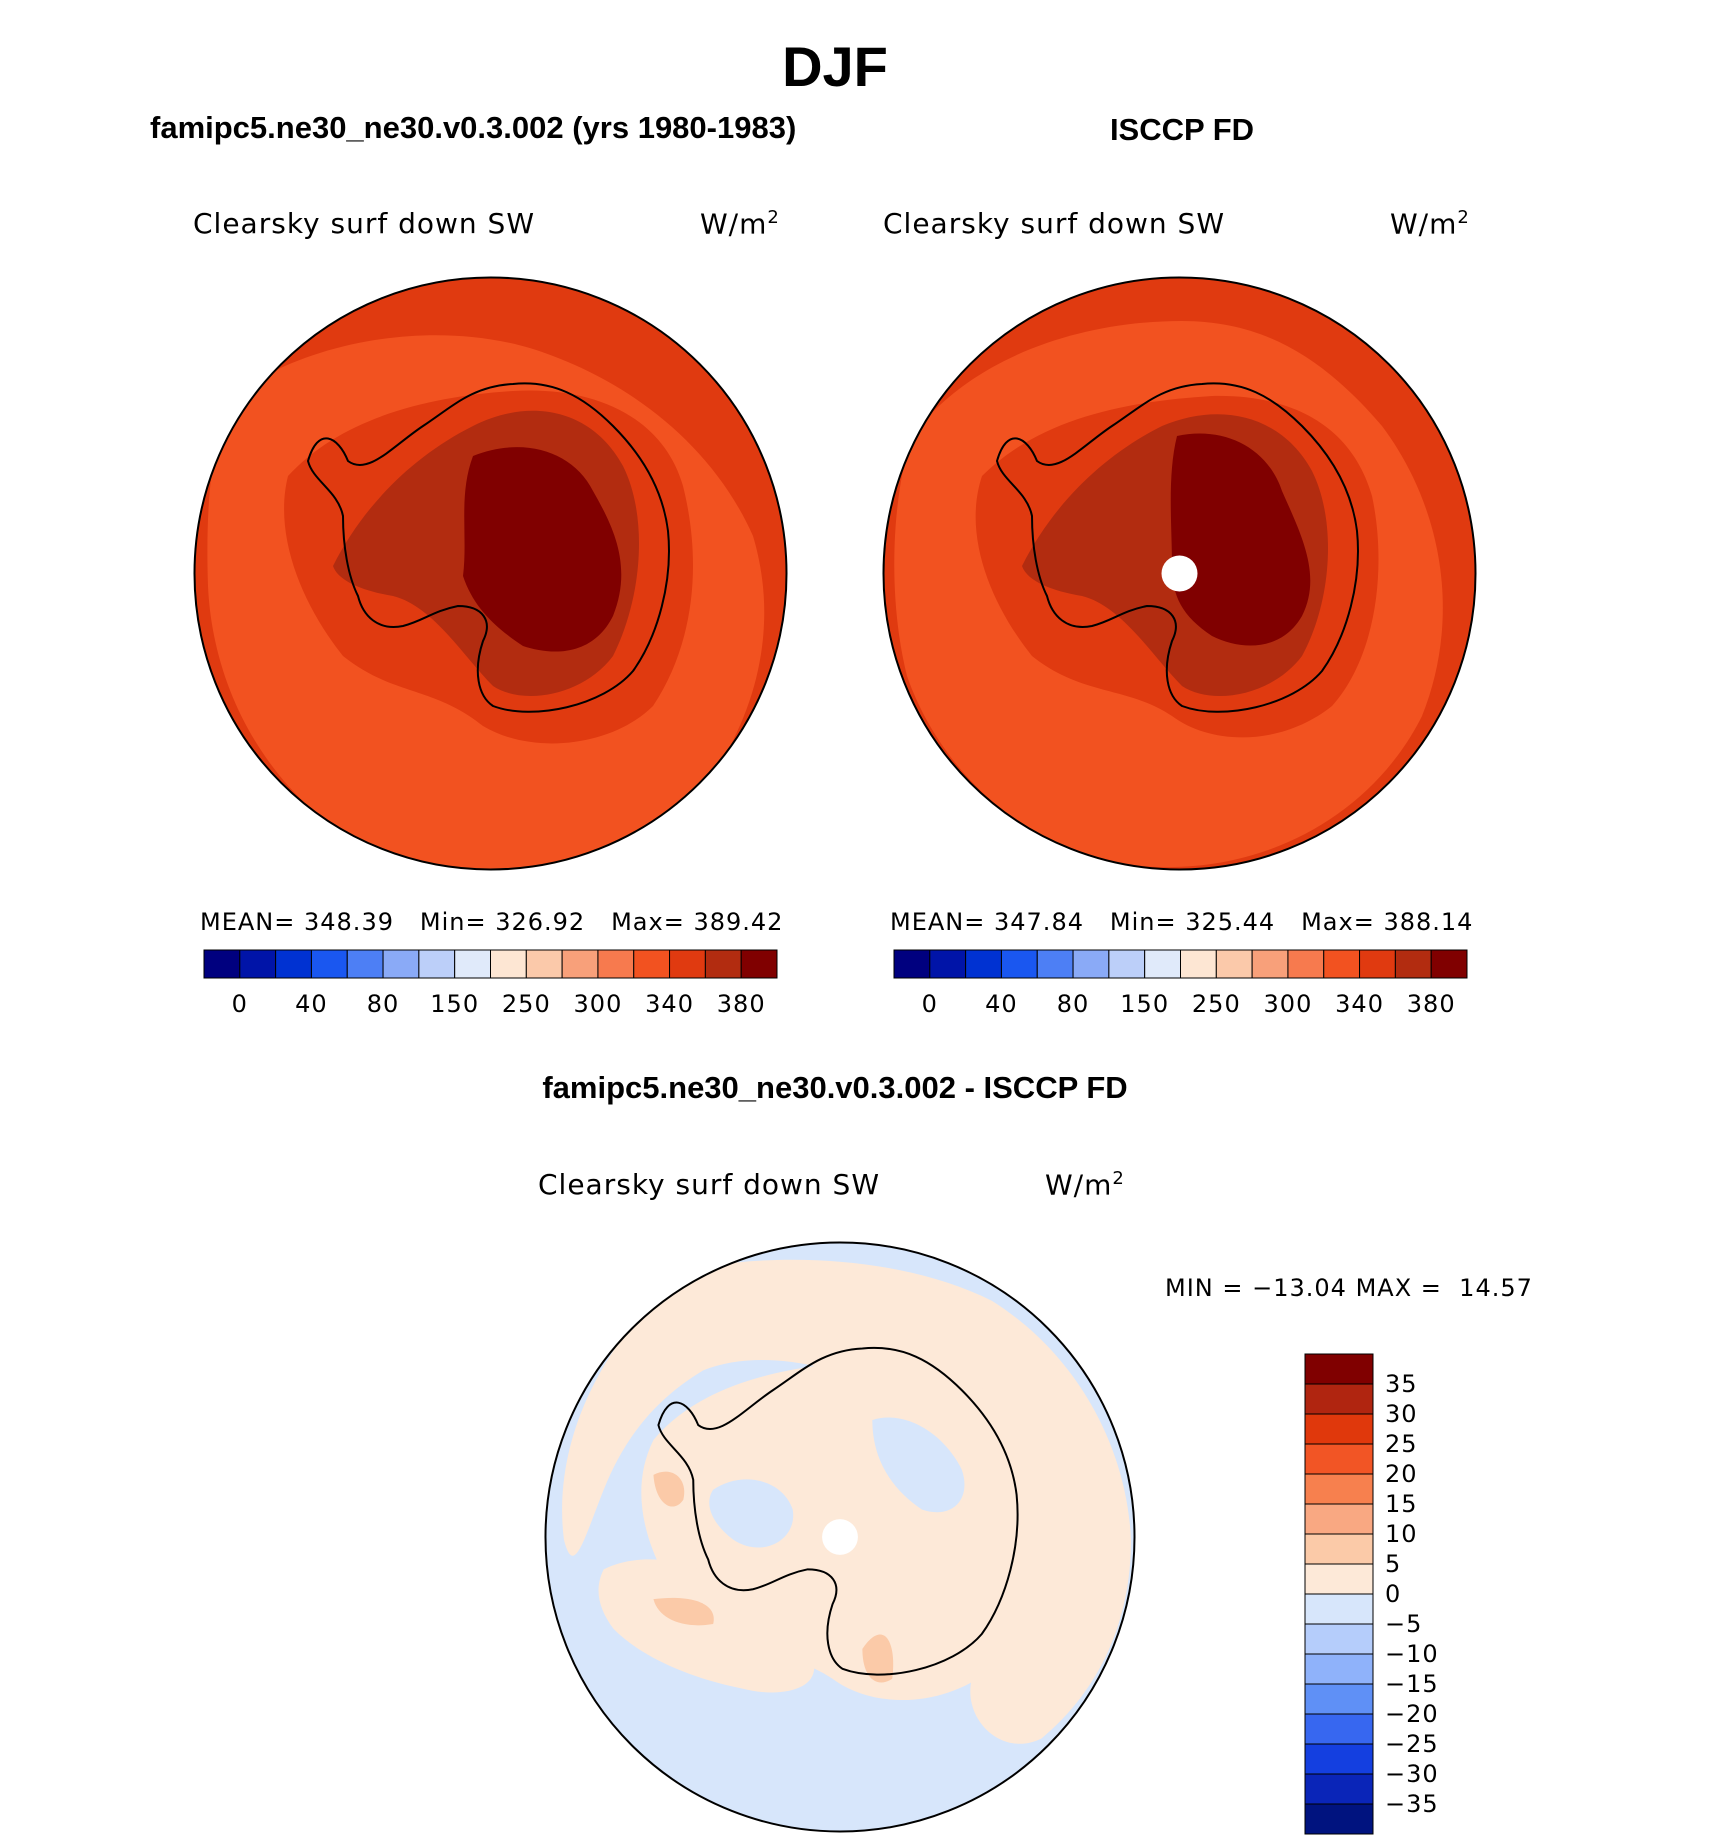  What do you see at coordinates (1230, 922) in the screenshot?
I see `min-value: 325.44` at bounding box center [1230, 922].